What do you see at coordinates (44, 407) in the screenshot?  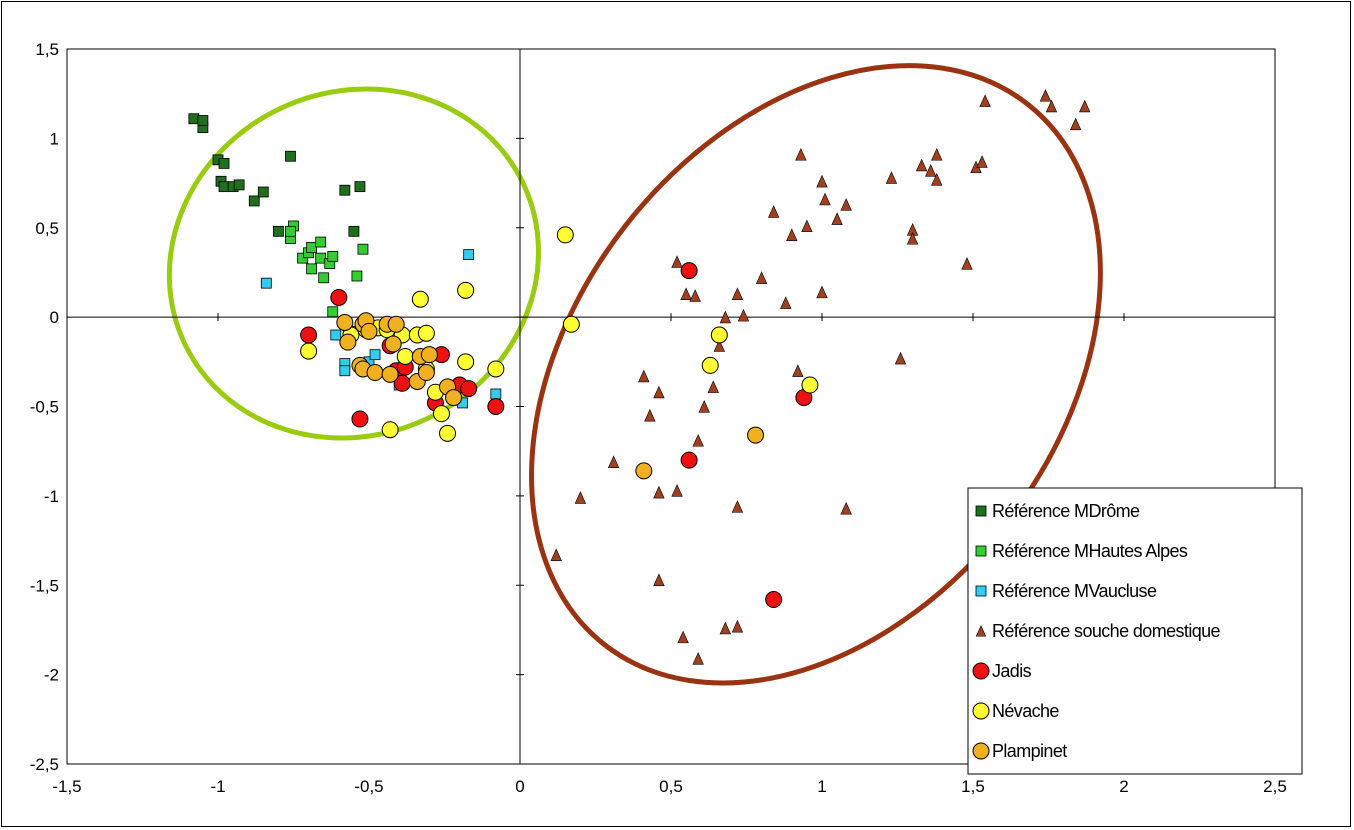 I see `y-tick-label: -0,5` at bounding box center [44, 407].